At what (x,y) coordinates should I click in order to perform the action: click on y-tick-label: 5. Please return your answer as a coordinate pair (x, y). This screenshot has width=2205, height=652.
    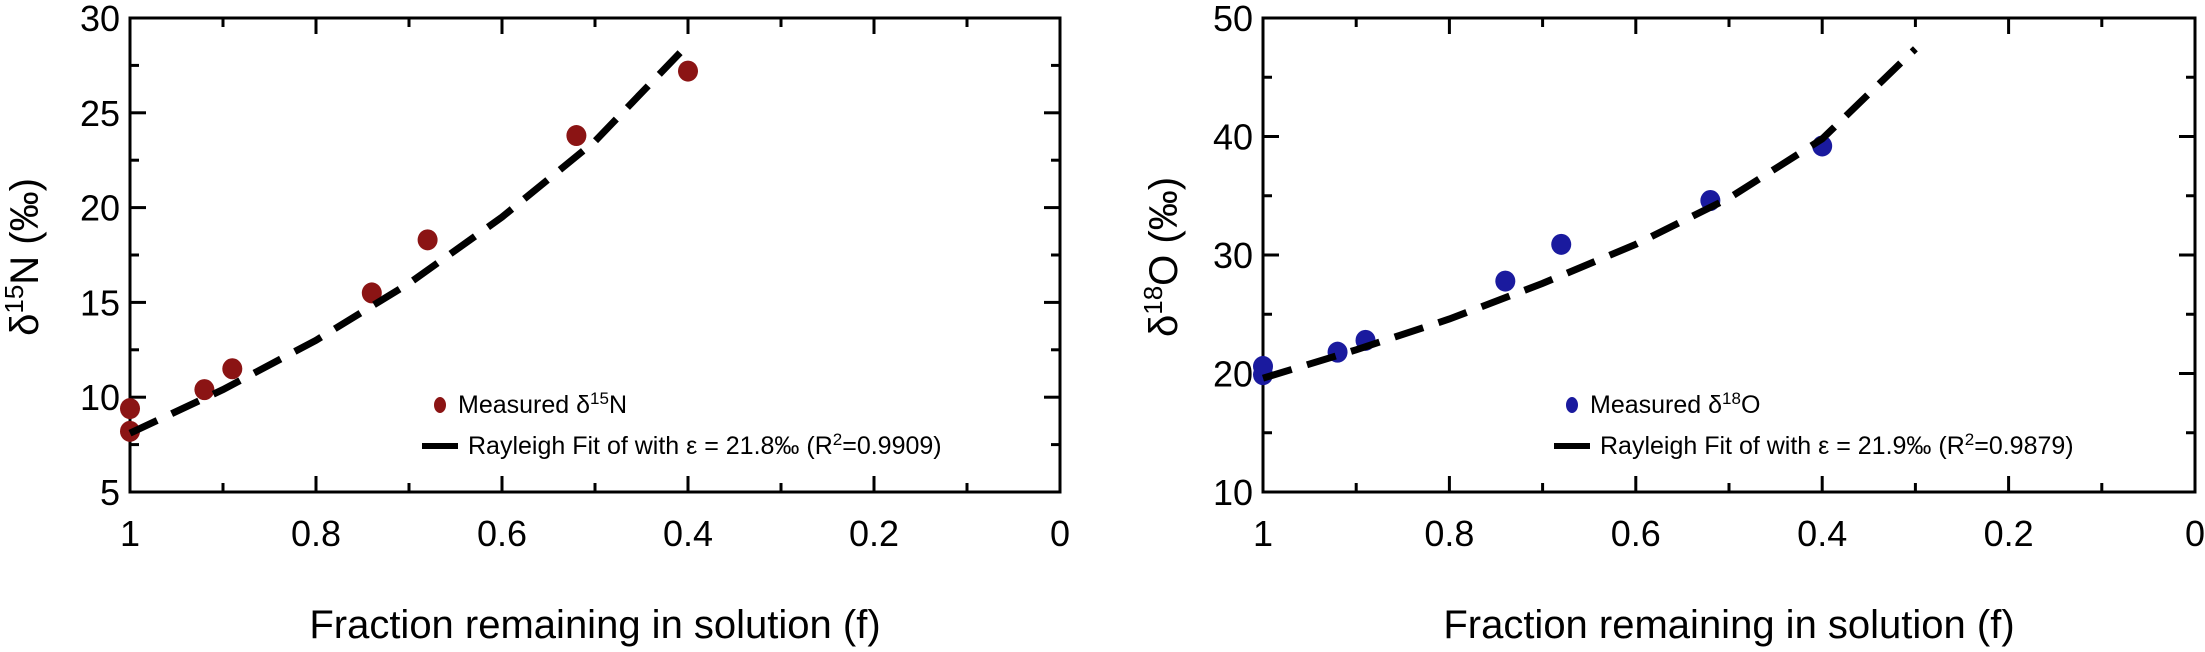
    Looking at the image, I should click on (110, 492).